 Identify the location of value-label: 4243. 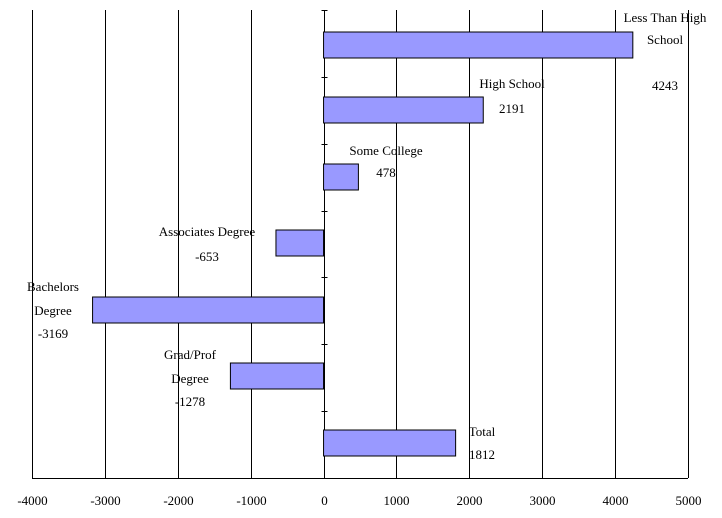
(665, 85).